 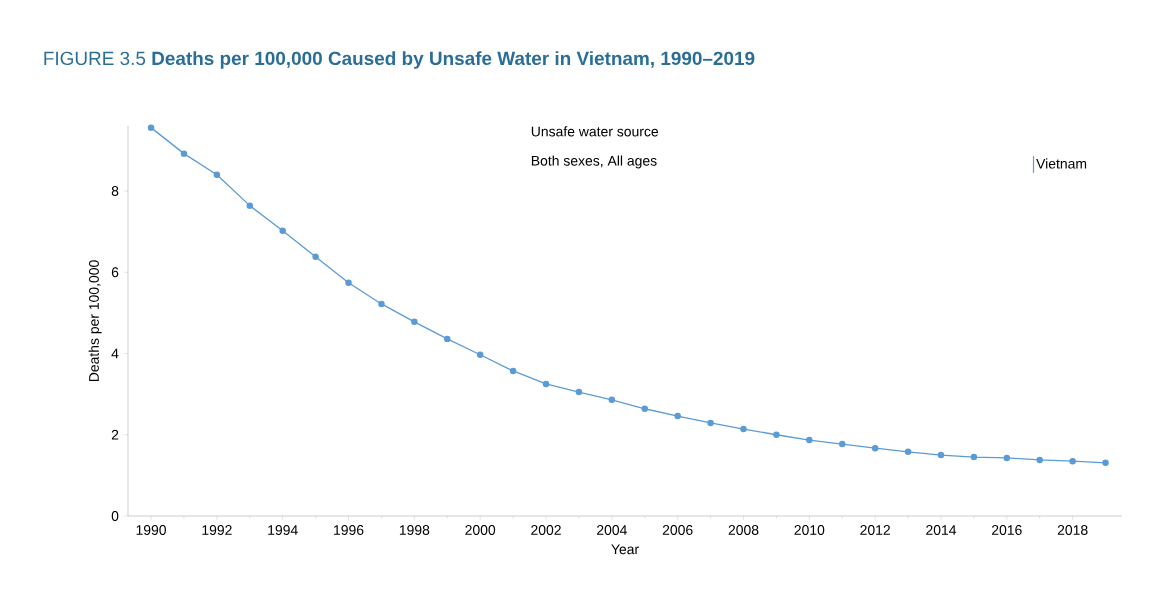 I want to click on y-tick-label: 2, so click(x=115, y=434).